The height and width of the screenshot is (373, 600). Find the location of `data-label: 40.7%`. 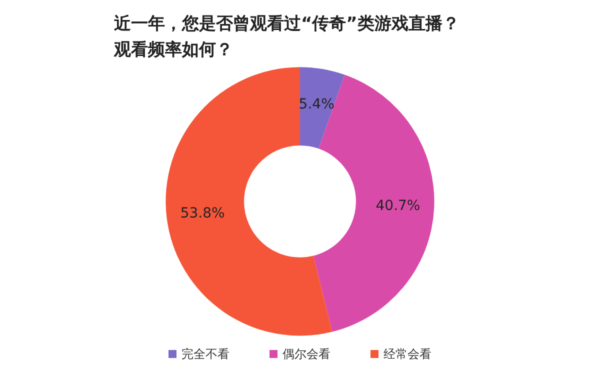

data-label: 40.7% is located at coordinates (398, 206).